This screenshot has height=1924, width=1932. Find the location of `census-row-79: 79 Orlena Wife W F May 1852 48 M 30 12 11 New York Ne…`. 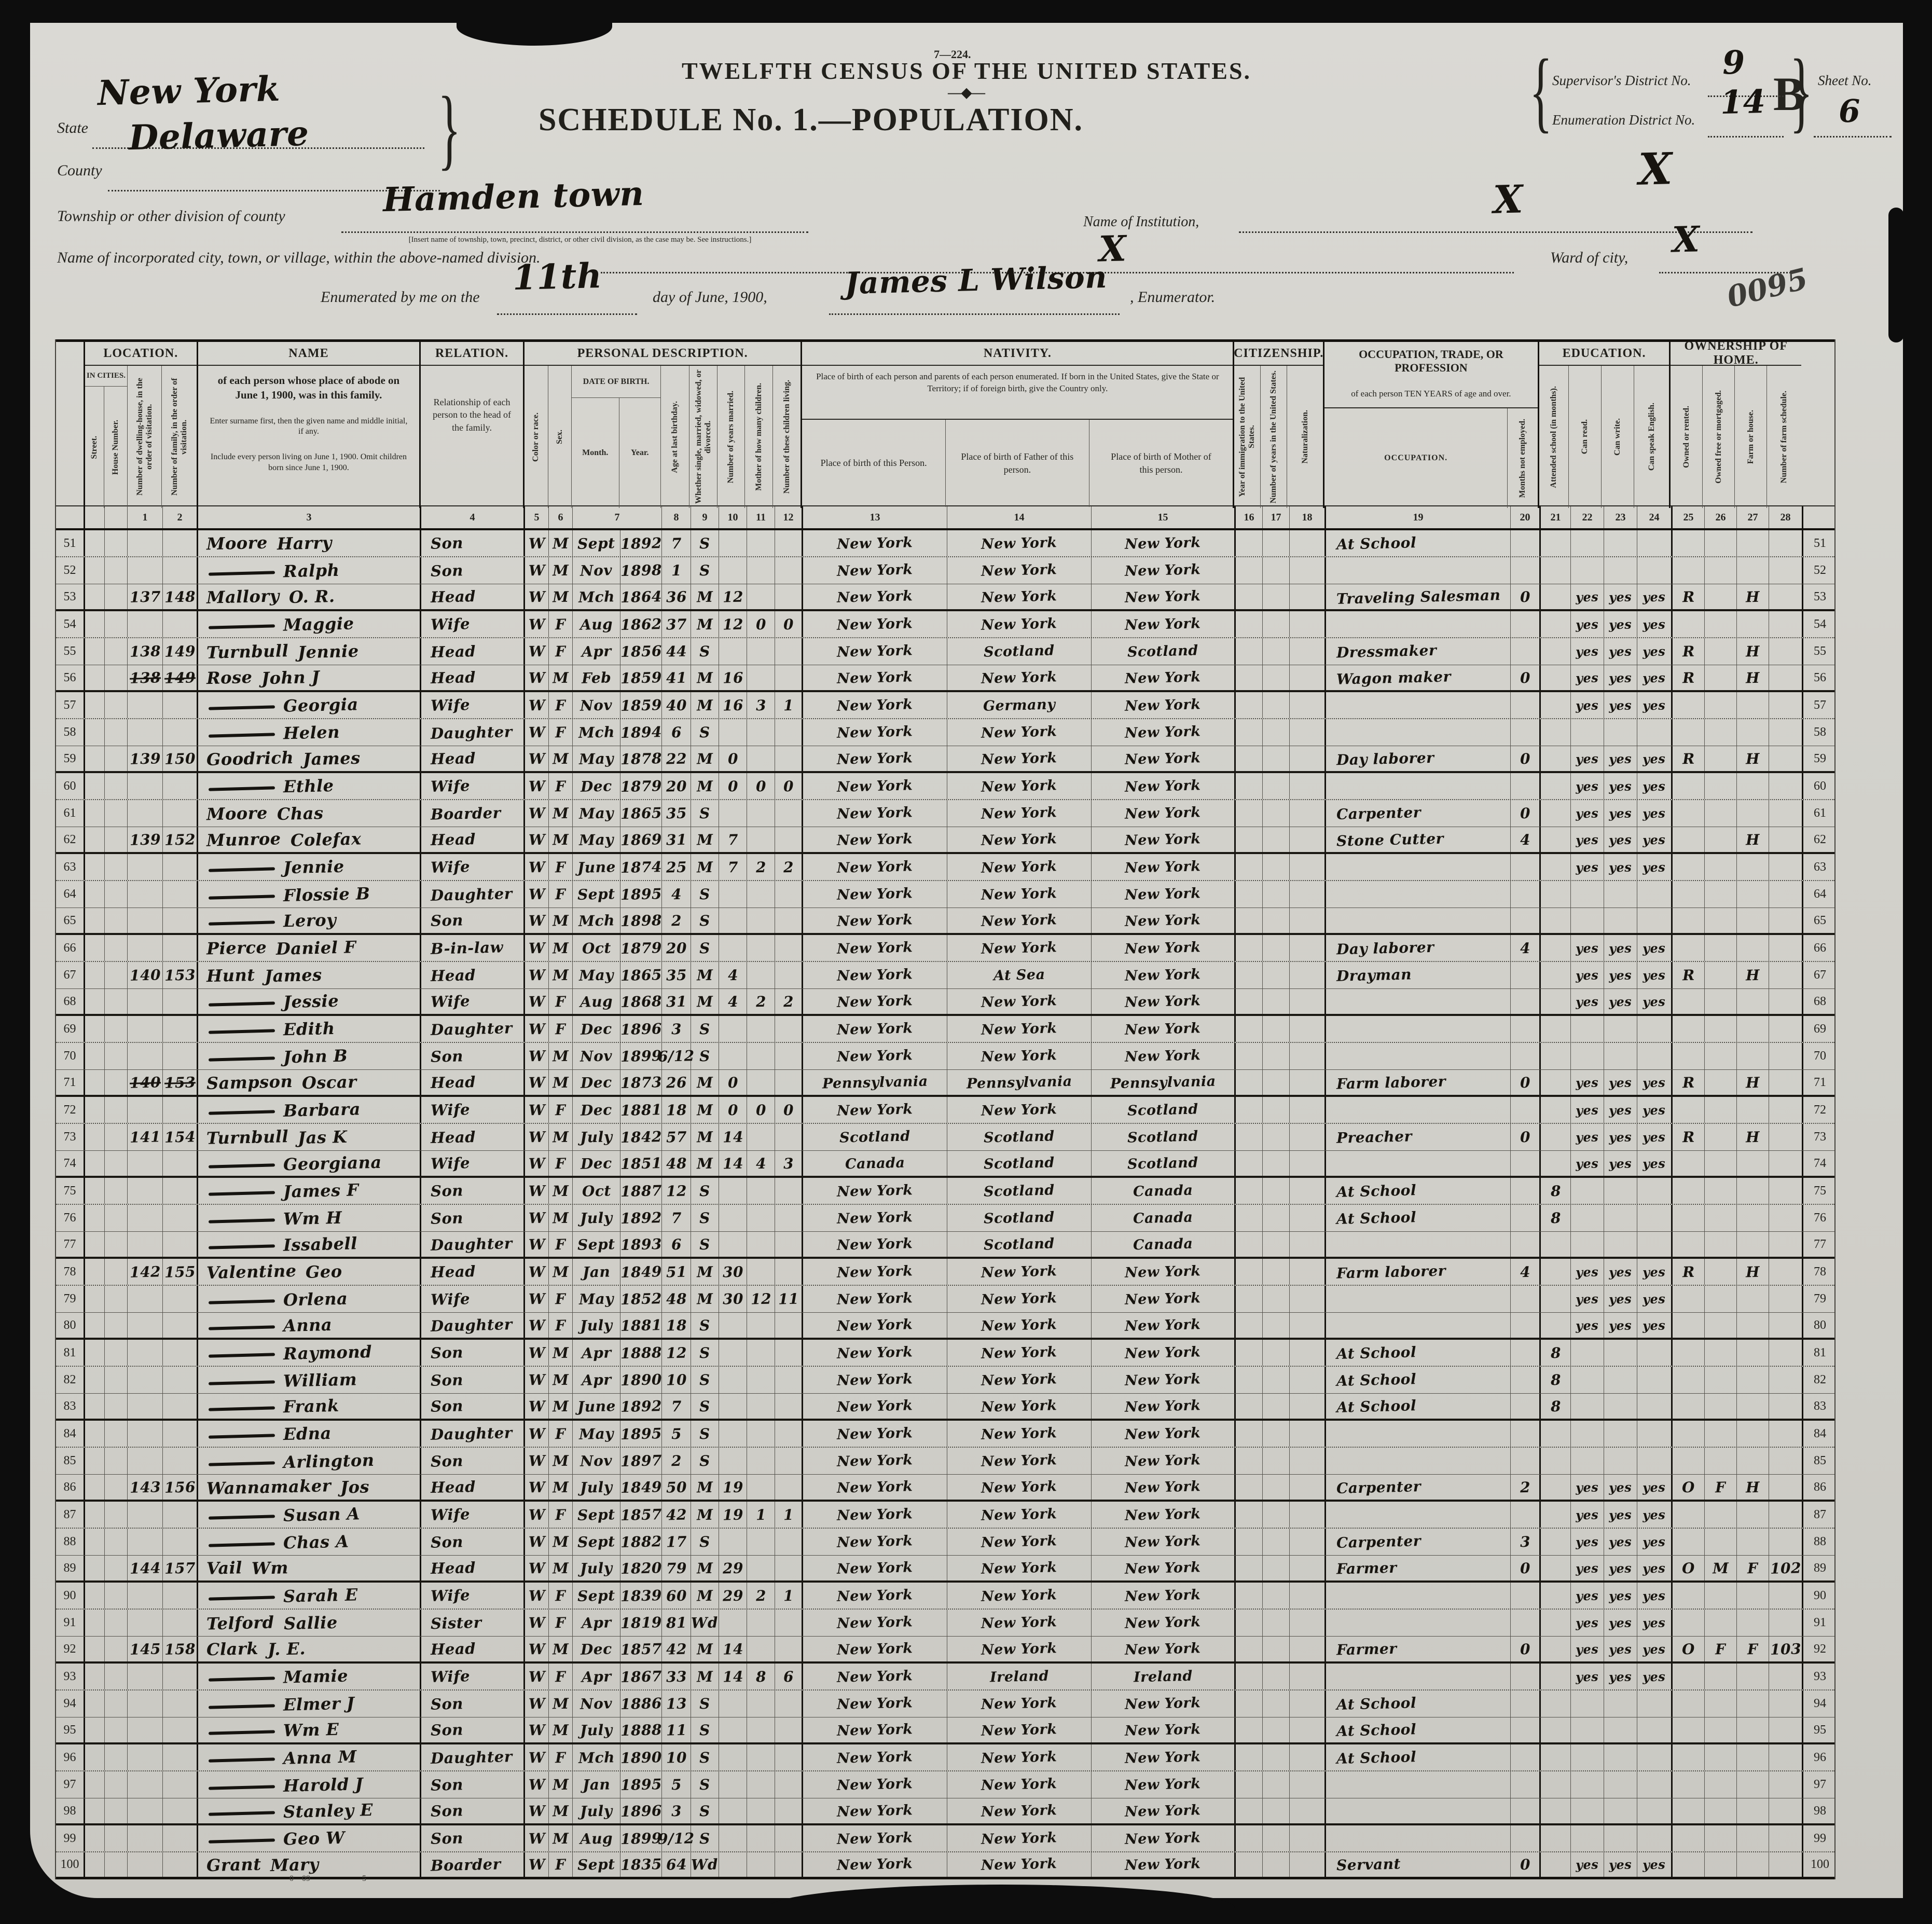

census-row-79: 79 Orlena Wife W F May 1852 48 M 30 12 11 New York Ne… is located at coordinates (945, 1299).